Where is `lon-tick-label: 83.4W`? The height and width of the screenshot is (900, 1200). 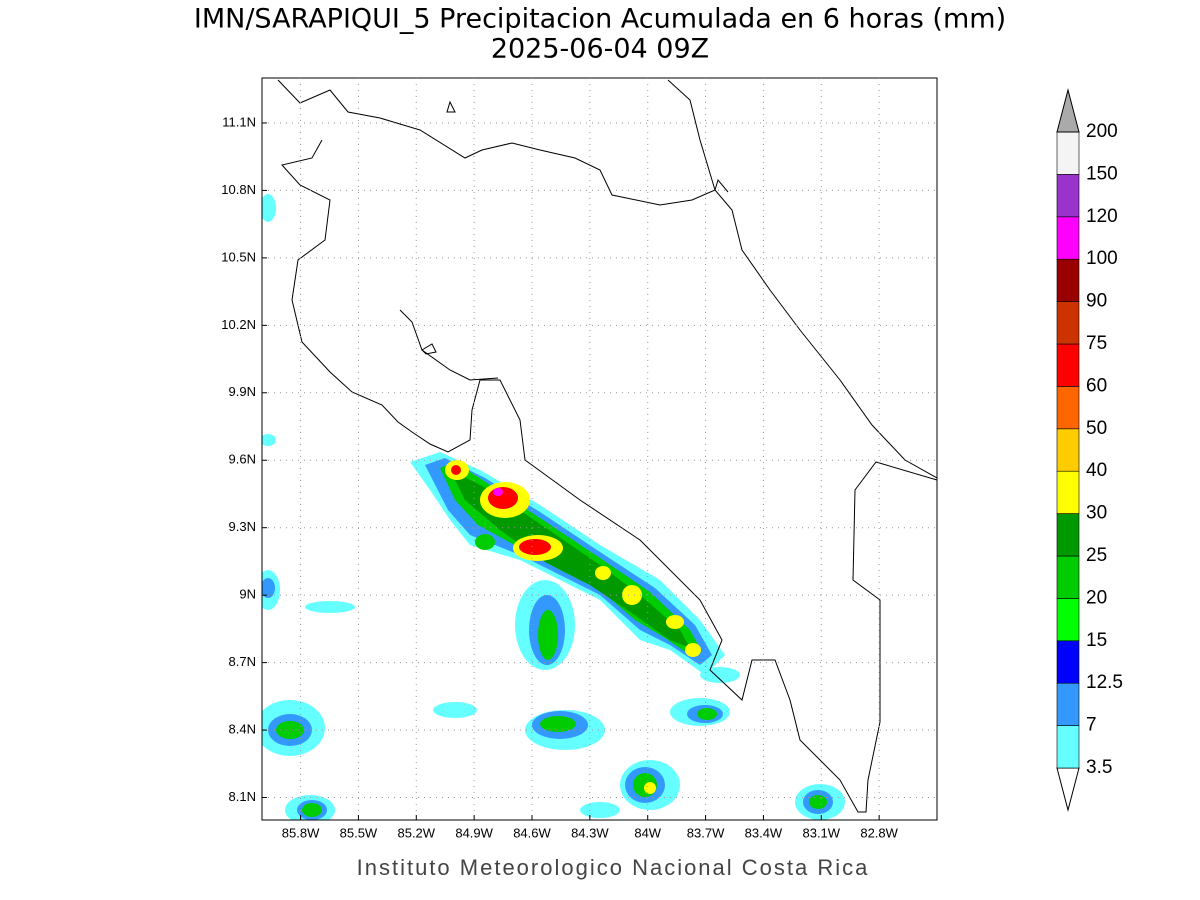 lon-tick-label: 83.4W is located at coordinates (764, 832).